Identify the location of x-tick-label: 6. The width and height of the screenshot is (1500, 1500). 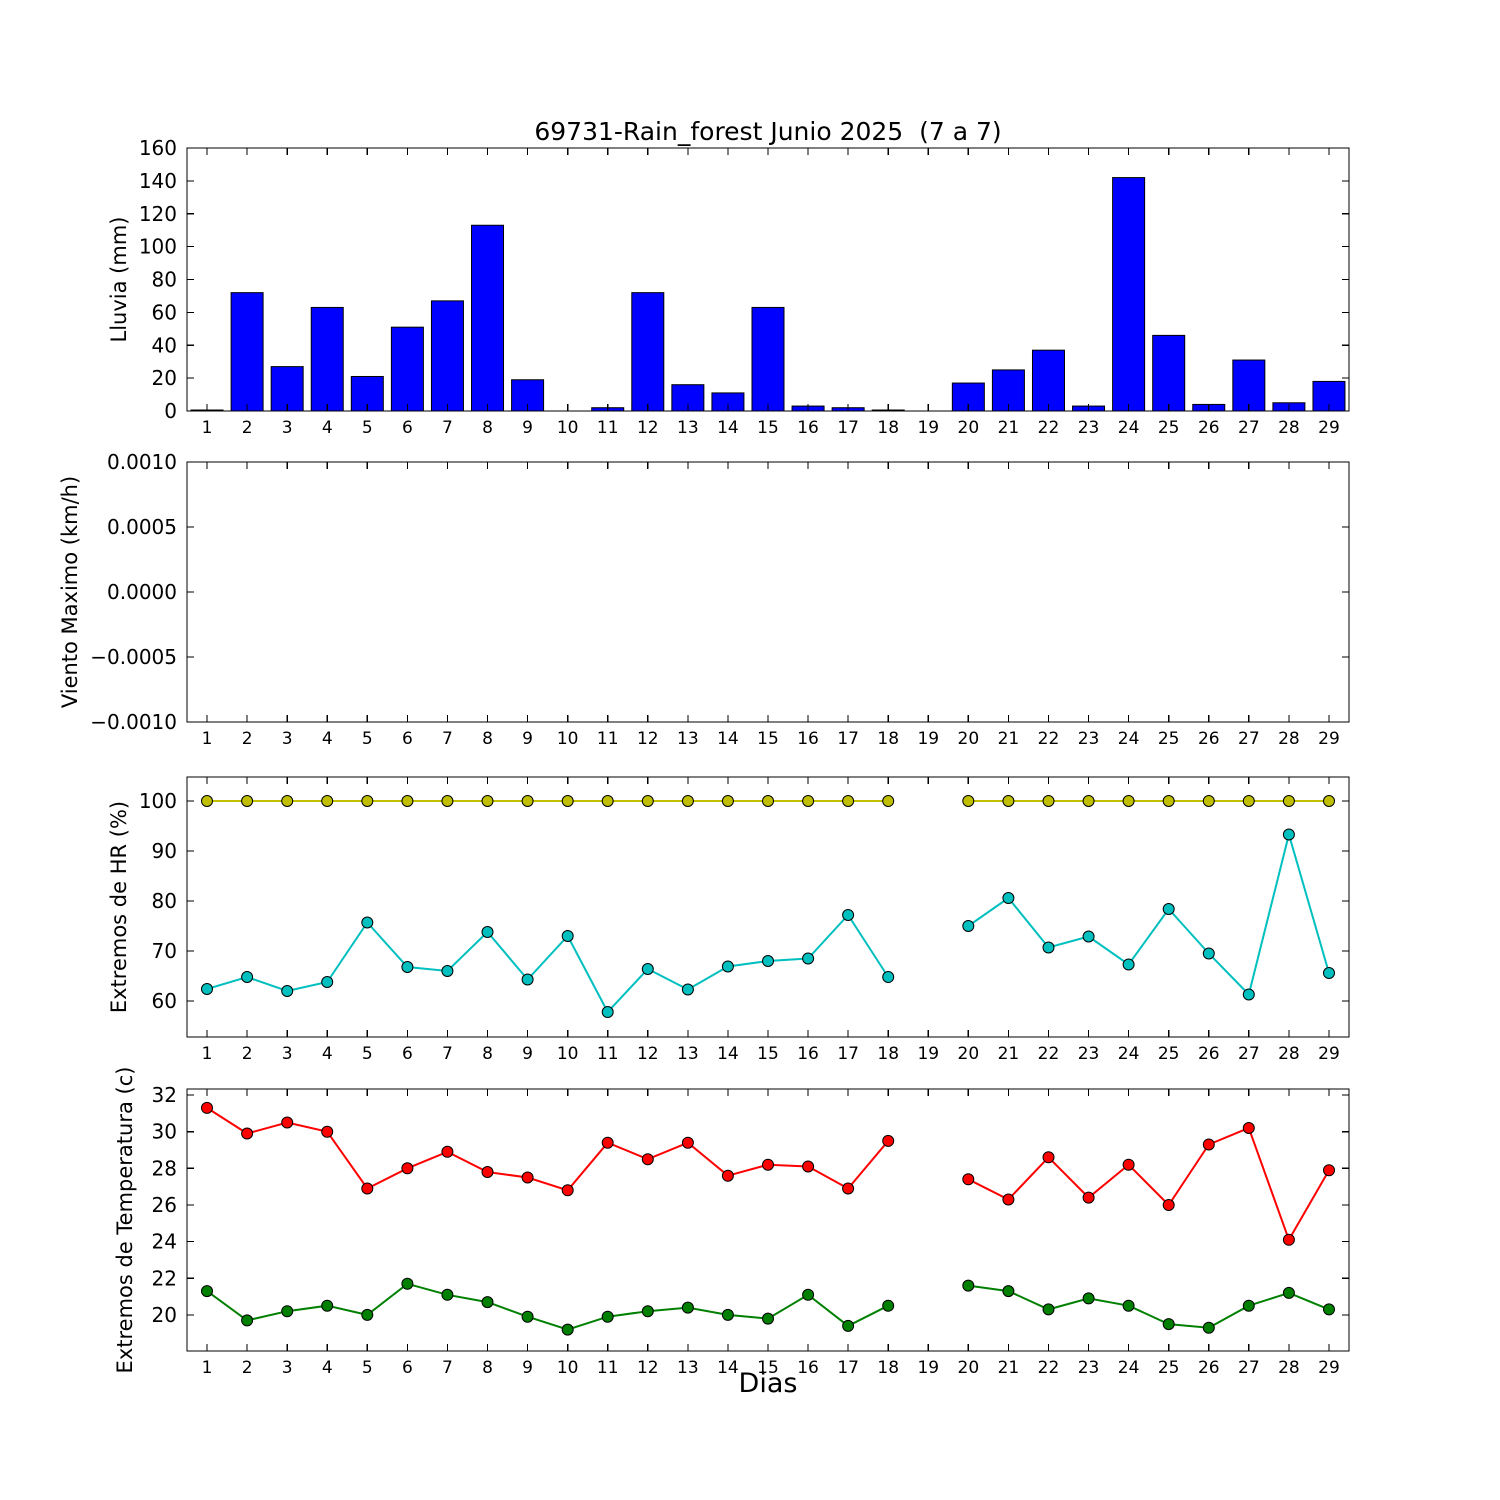
(407, 1054).